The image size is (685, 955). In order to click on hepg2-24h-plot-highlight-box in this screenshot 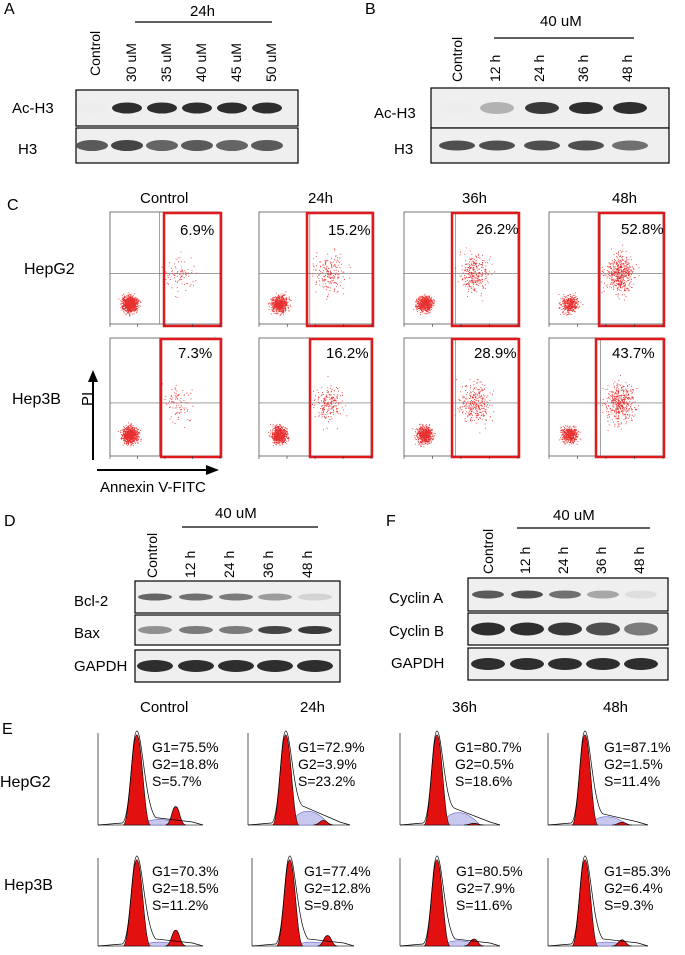, I will do `click(340, 269)`.